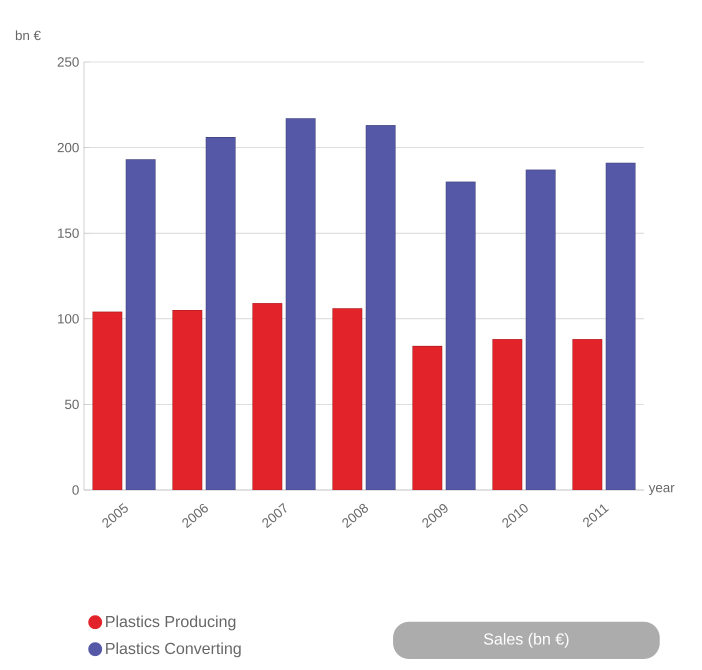 The image size is (702, 670). I want to click on y-tick-label: 150, so click(68, 233).